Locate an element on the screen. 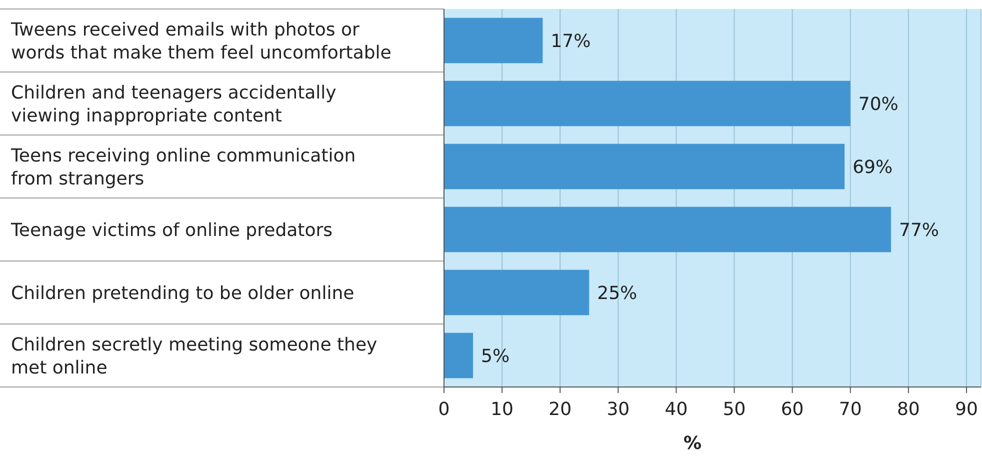  x-tick-label: 50 is located at coordinates (734, 409).